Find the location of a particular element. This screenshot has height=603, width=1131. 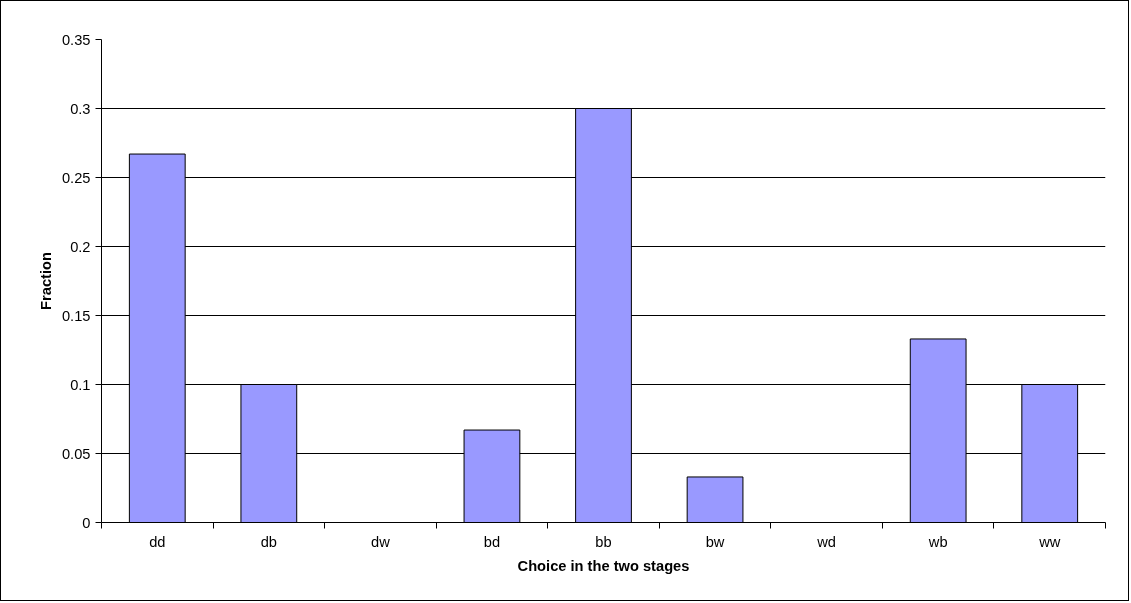

x-tick-label: db is located at coordinates (268, 541).